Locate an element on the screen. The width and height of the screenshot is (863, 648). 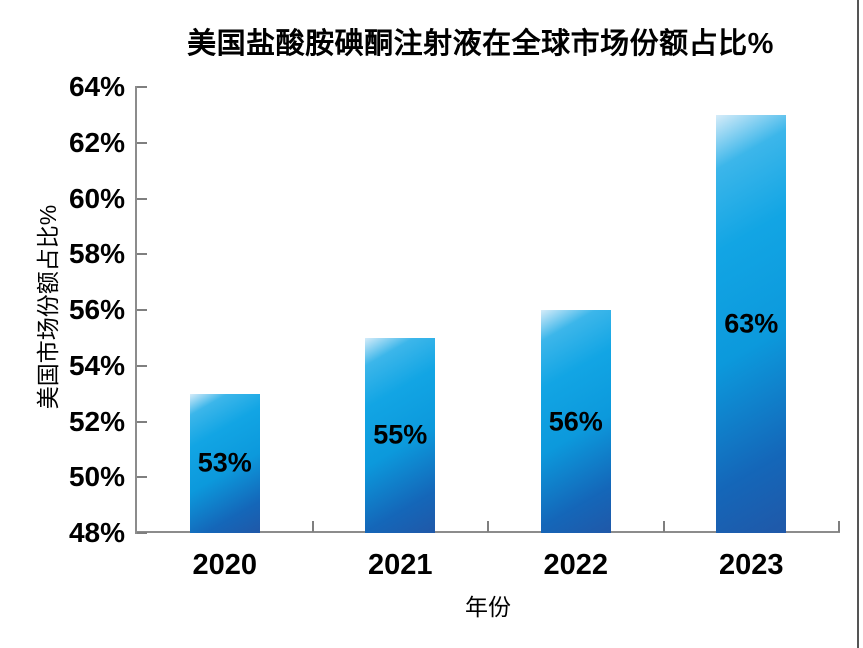
right-edge-border-line is located at coordinates (858, 324).